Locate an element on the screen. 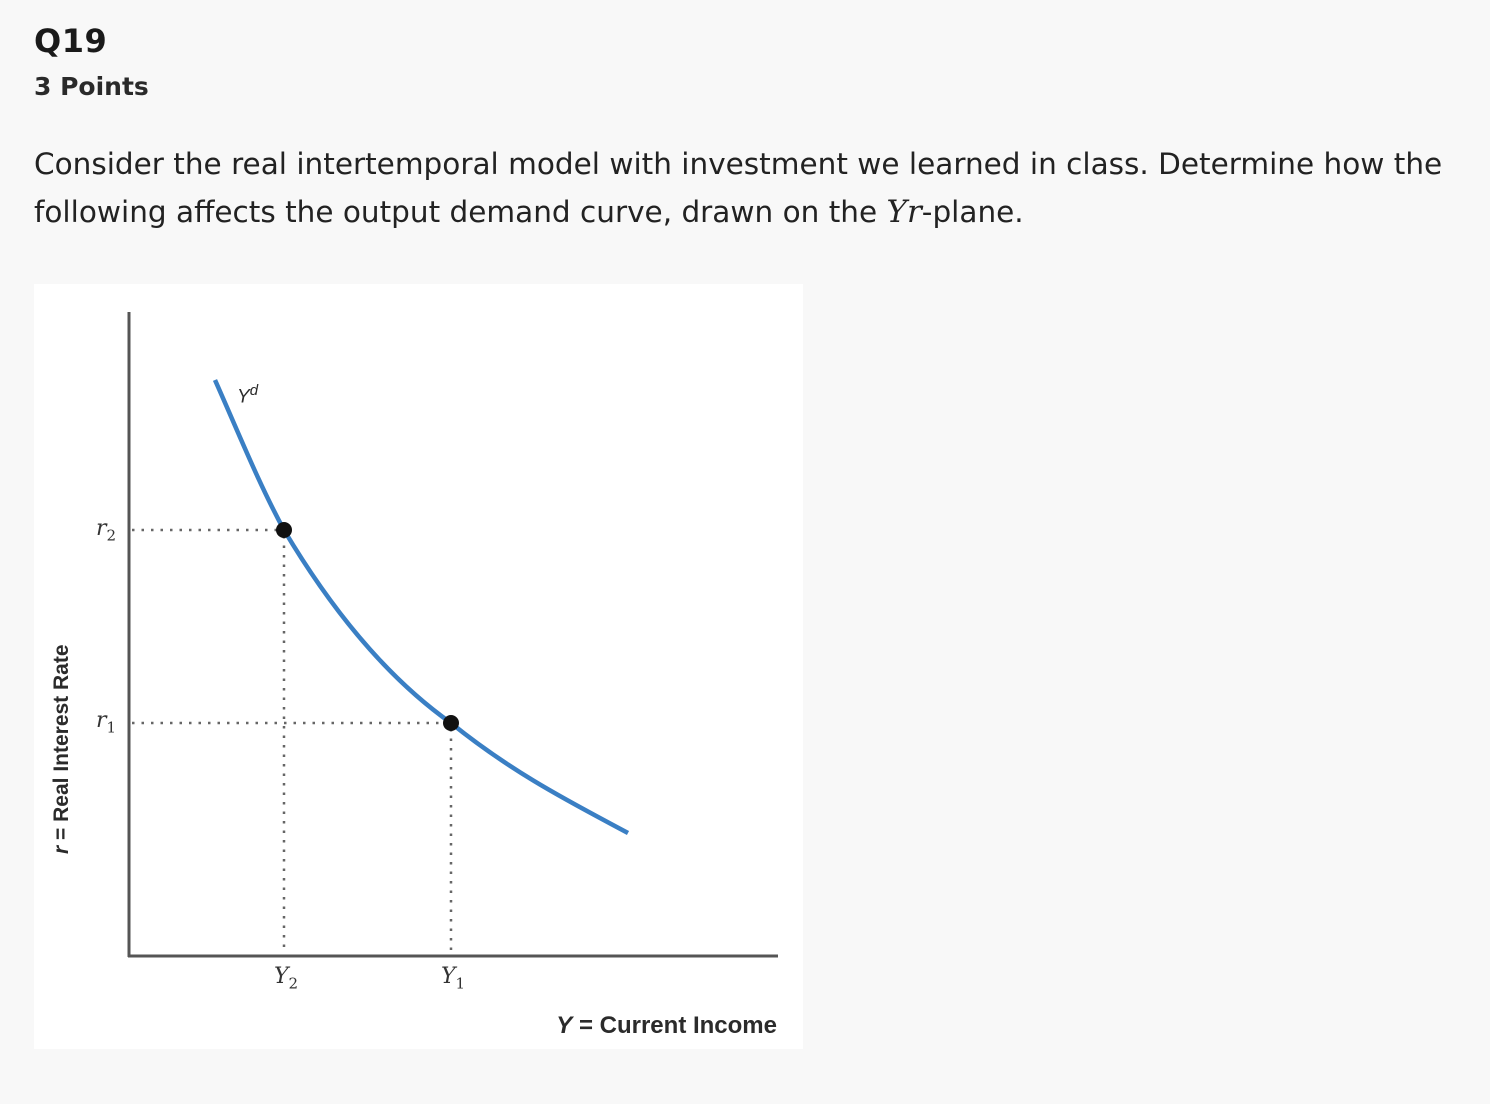  output-demand-curve is located at coordinates (421, 607).